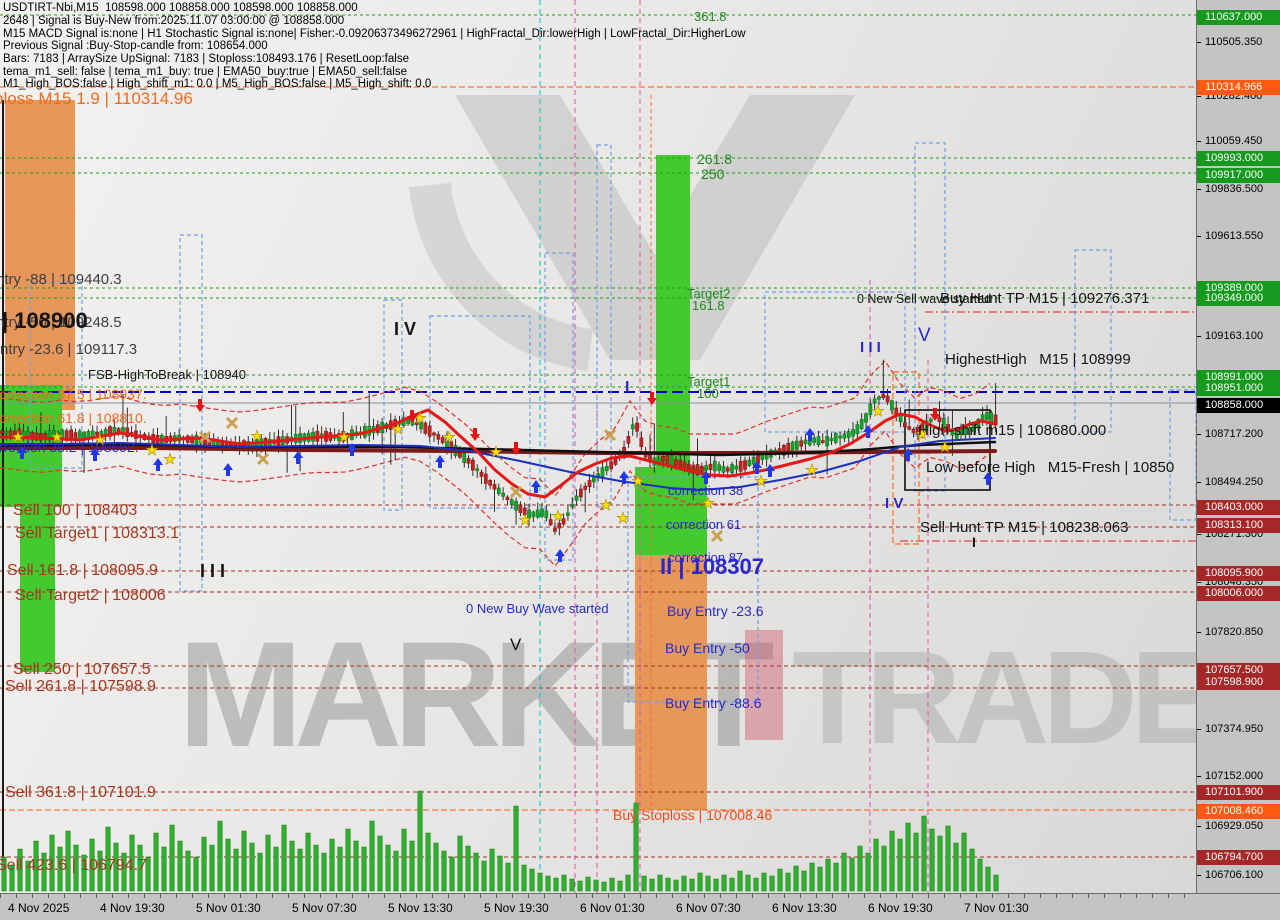  I want to click on chart-annotation: correction 87.5 | 108937., so click(73, 394).